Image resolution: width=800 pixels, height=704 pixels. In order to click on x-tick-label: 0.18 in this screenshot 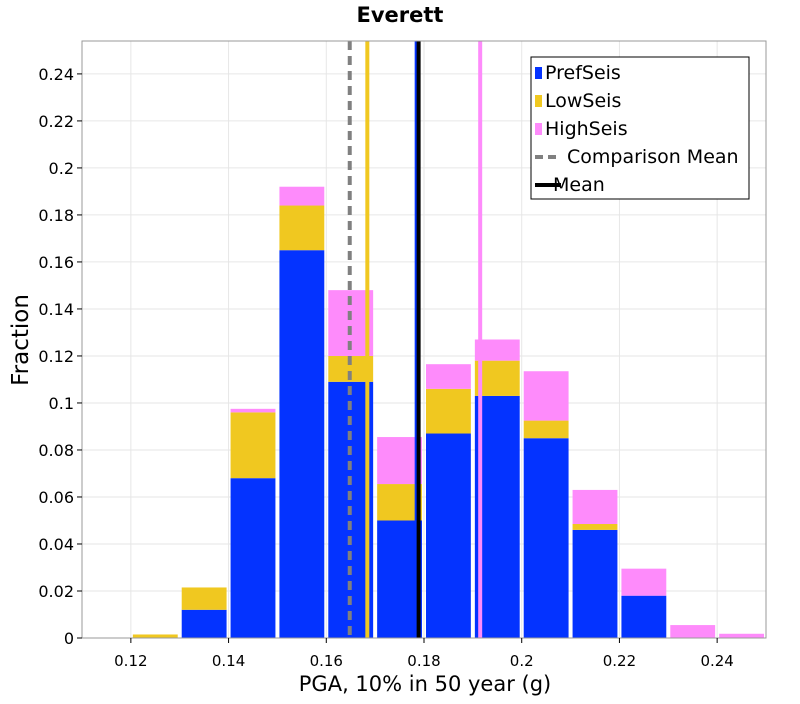, I will do `click(423, 661)`.